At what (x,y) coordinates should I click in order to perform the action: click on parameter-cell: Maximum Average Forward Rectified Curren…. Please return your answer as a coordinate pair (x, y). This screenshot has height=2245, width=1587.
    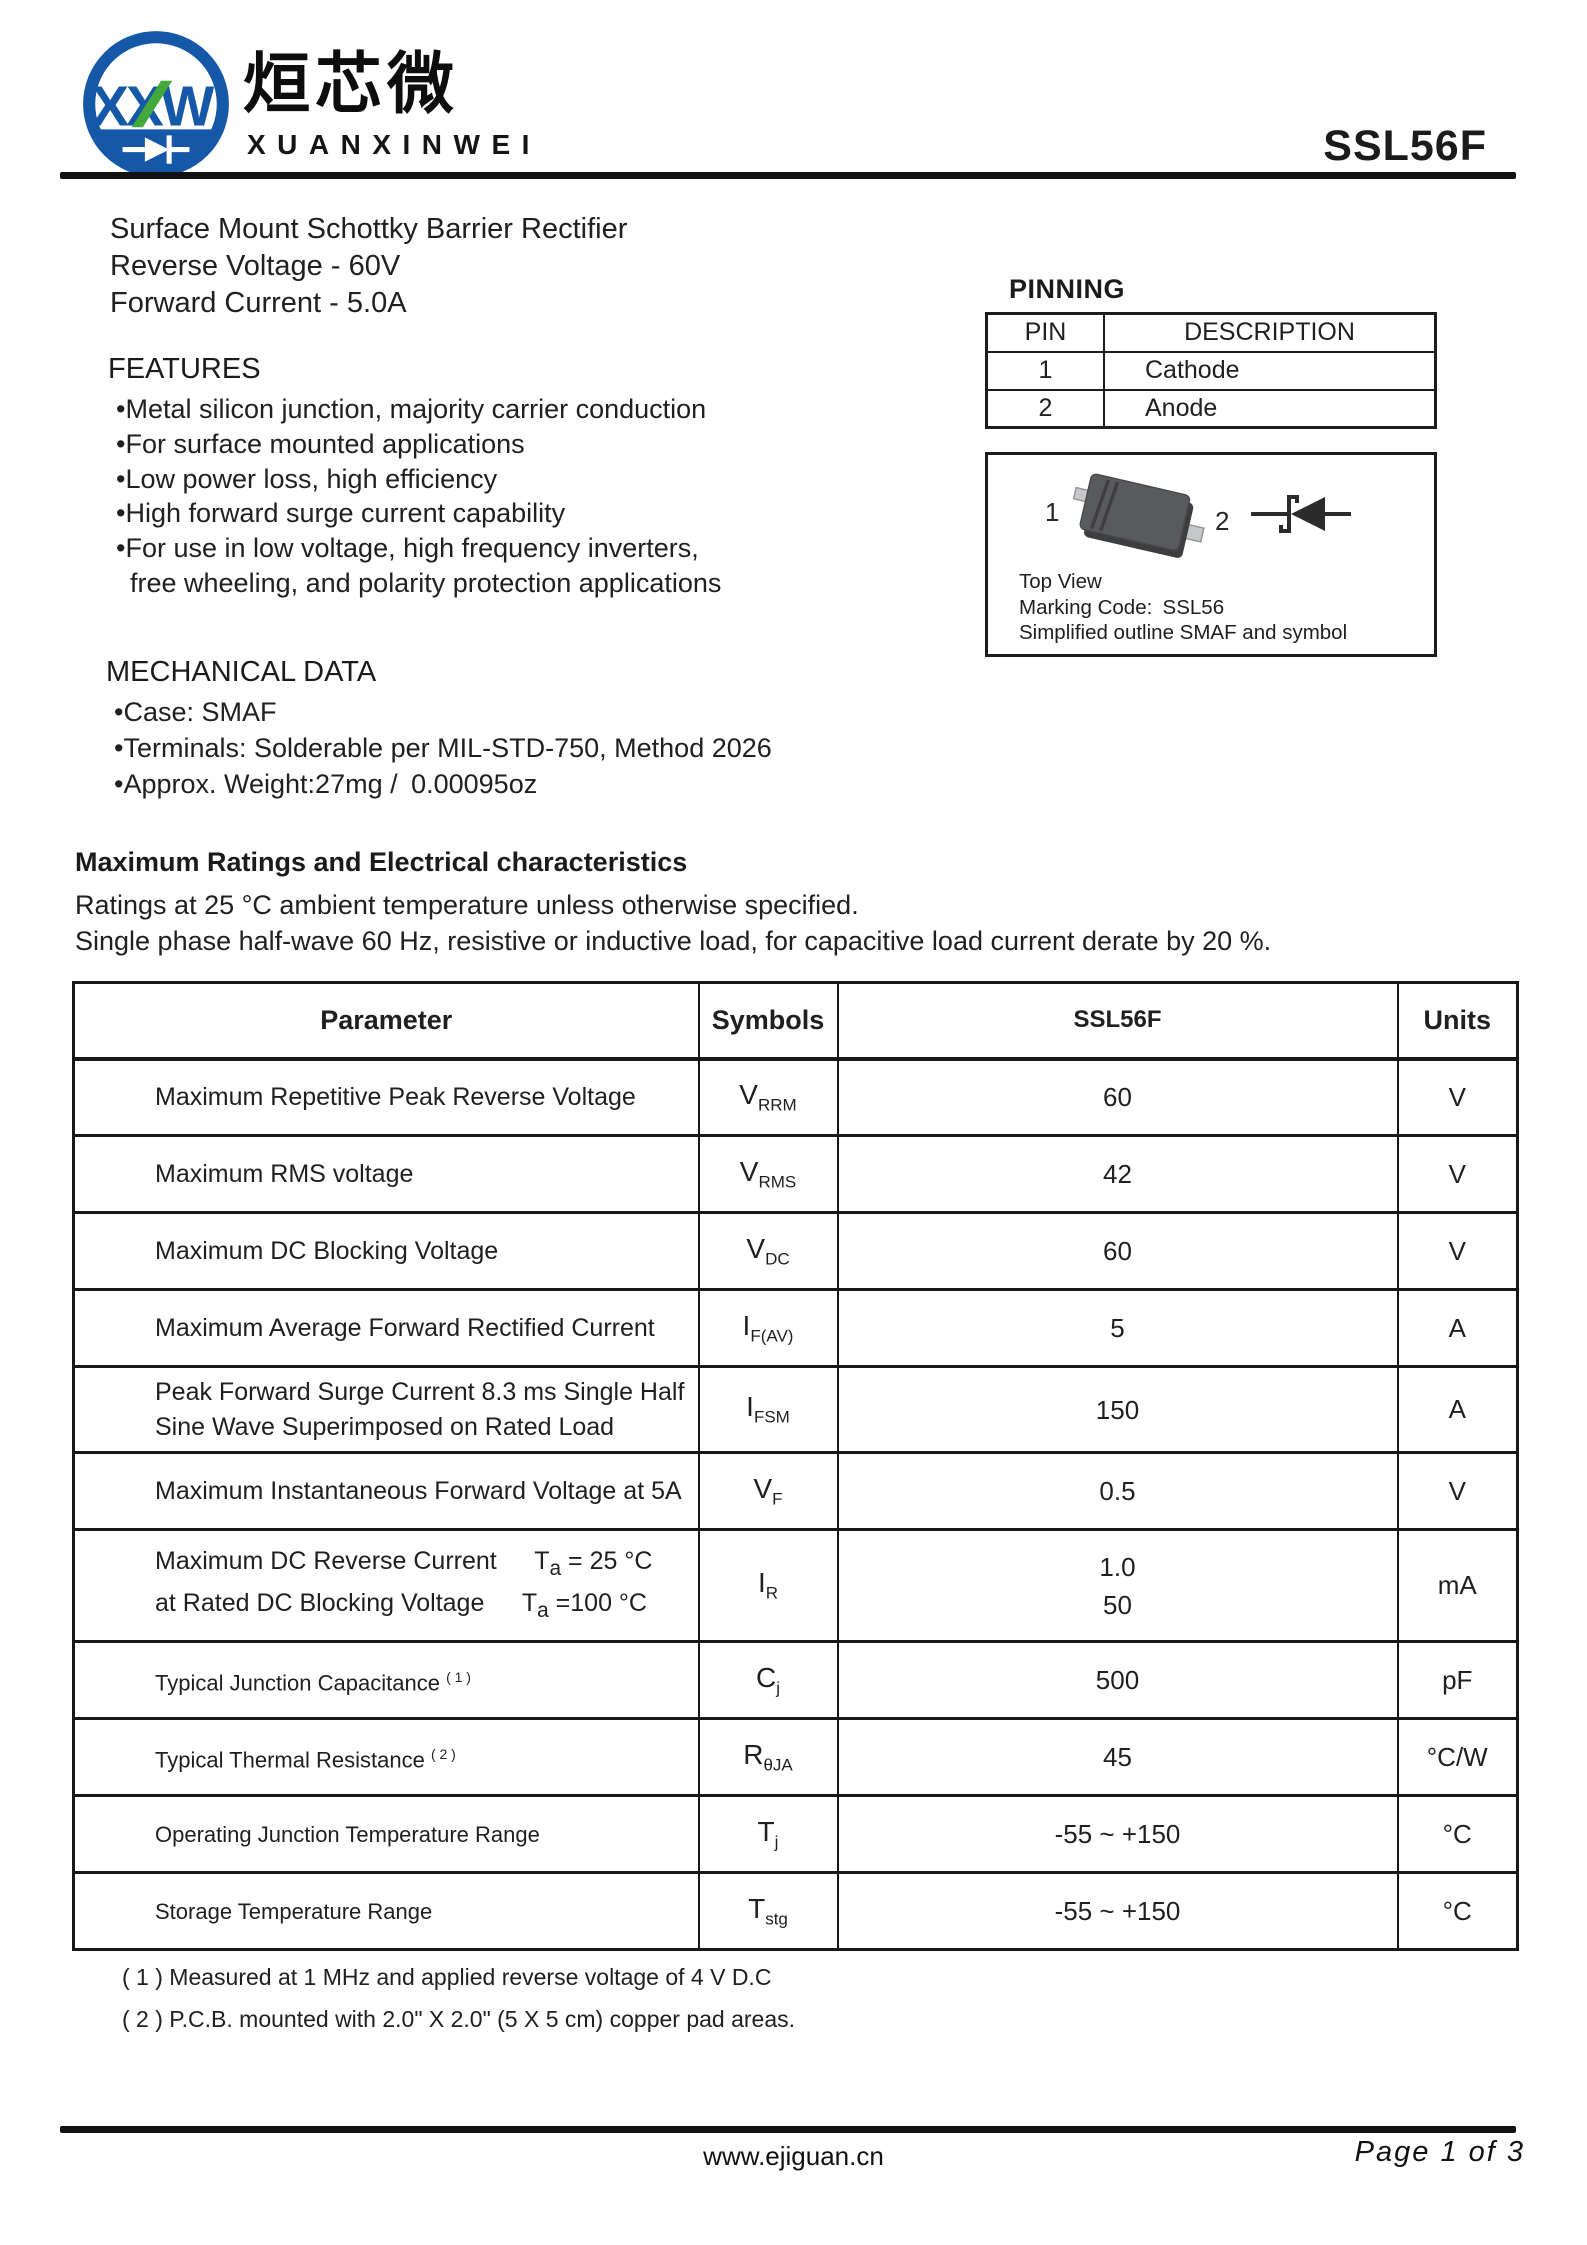
    Looking at the image, I should click on (386, 1328).